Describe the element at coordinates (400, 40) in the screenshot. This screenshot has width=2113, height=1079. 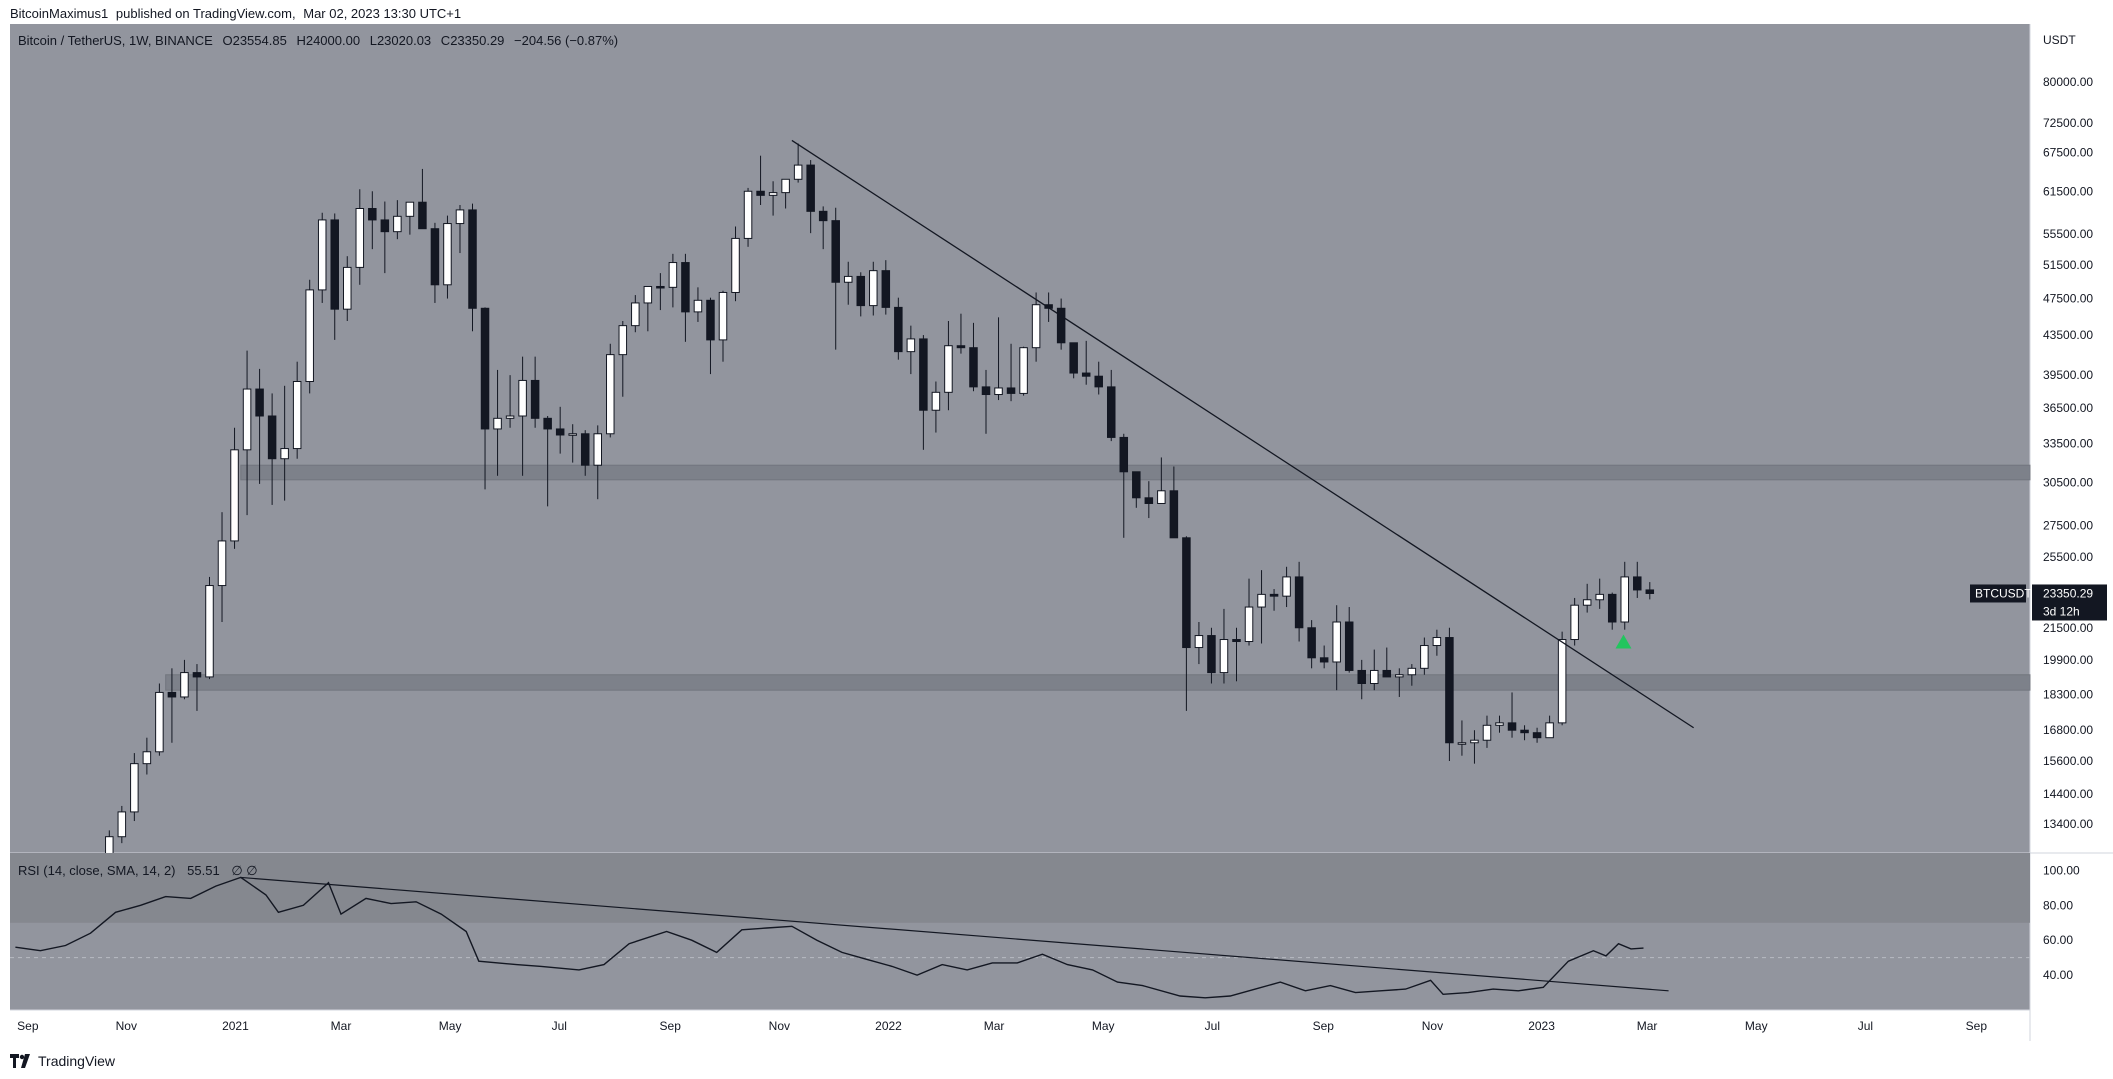
I see `ohlc-low: L23020.03` at that location.